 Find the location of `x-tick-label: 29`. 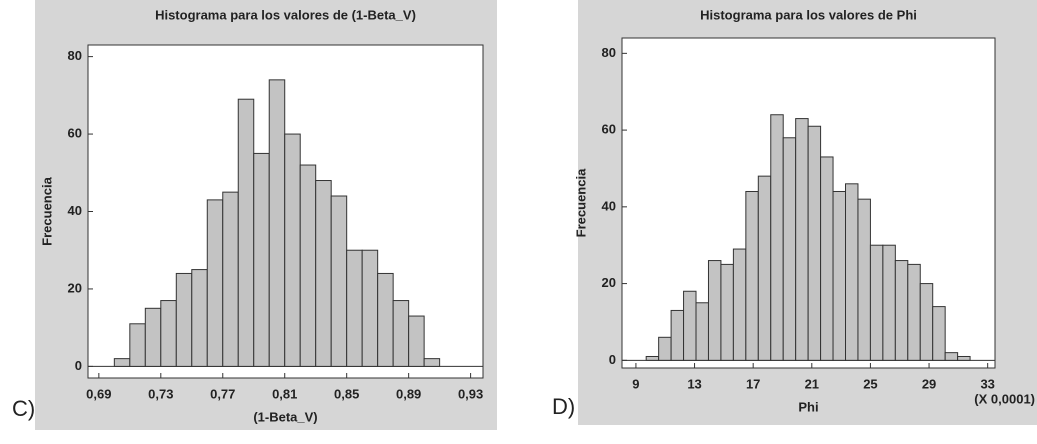

x-tick-label: 29 is located at coordinates (929, 383).